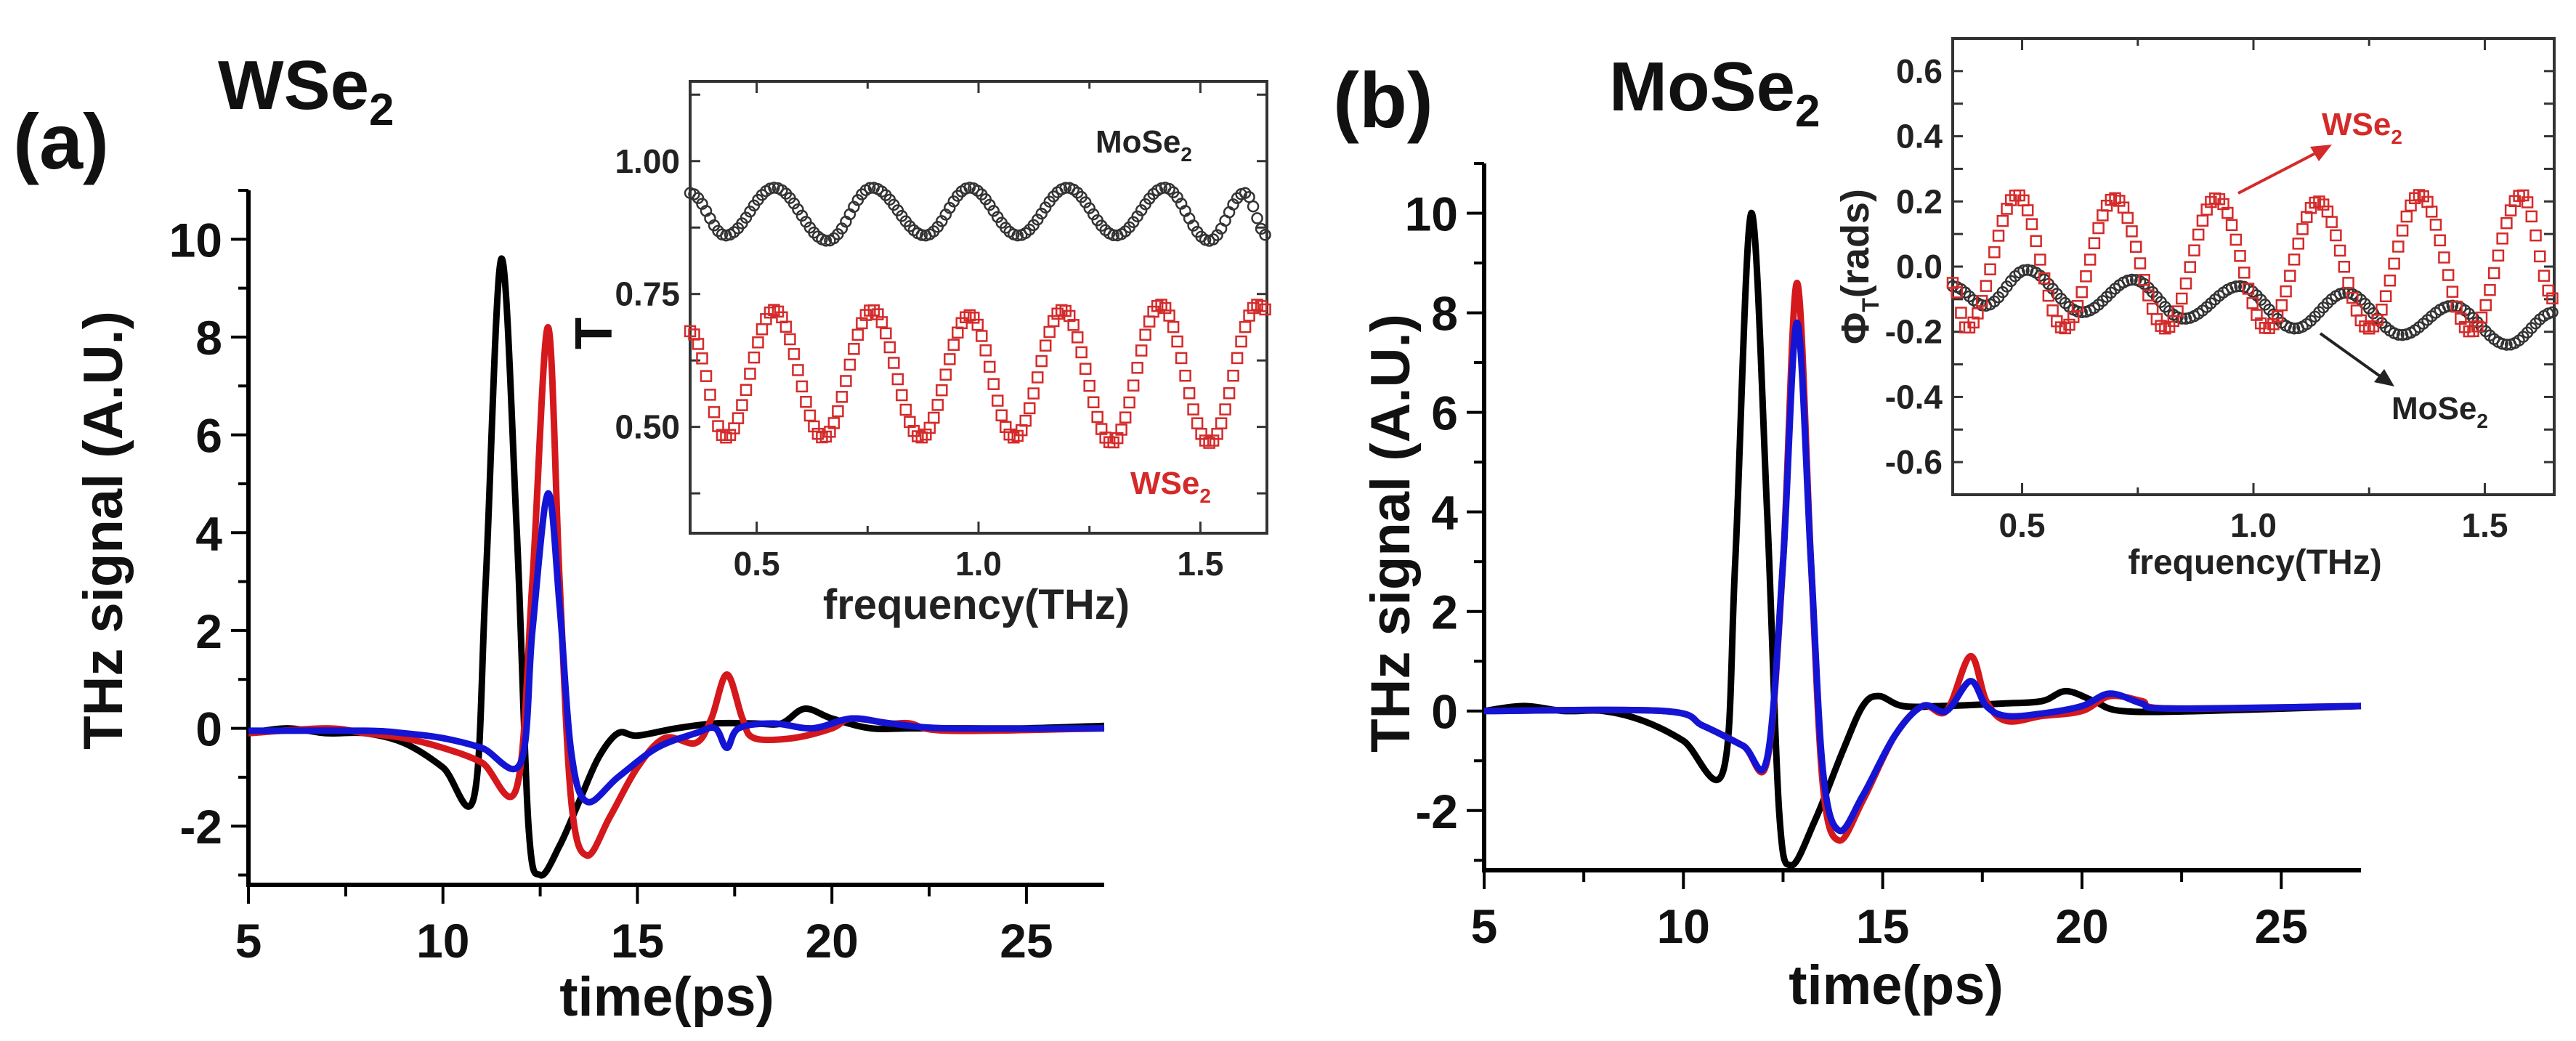 This screenshot has height=1041, width=2576. Describe the element at coordinates (1919, 71) in the screenshot. I see `inset-y-tick-label: 0.6` at that location.